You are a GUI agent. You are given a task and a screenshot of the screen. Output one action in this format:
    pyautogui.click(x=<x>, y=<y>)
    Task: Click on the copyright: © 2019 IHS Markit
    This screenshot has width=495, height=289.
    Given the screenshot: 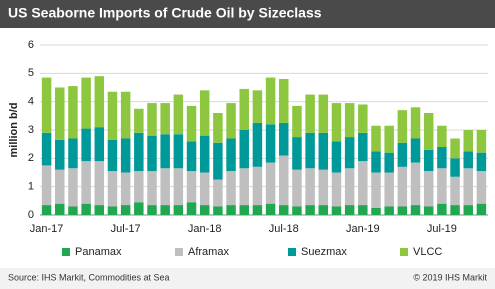 What is the action you would take?
    pyautogui.click(x=450, y=277)
    